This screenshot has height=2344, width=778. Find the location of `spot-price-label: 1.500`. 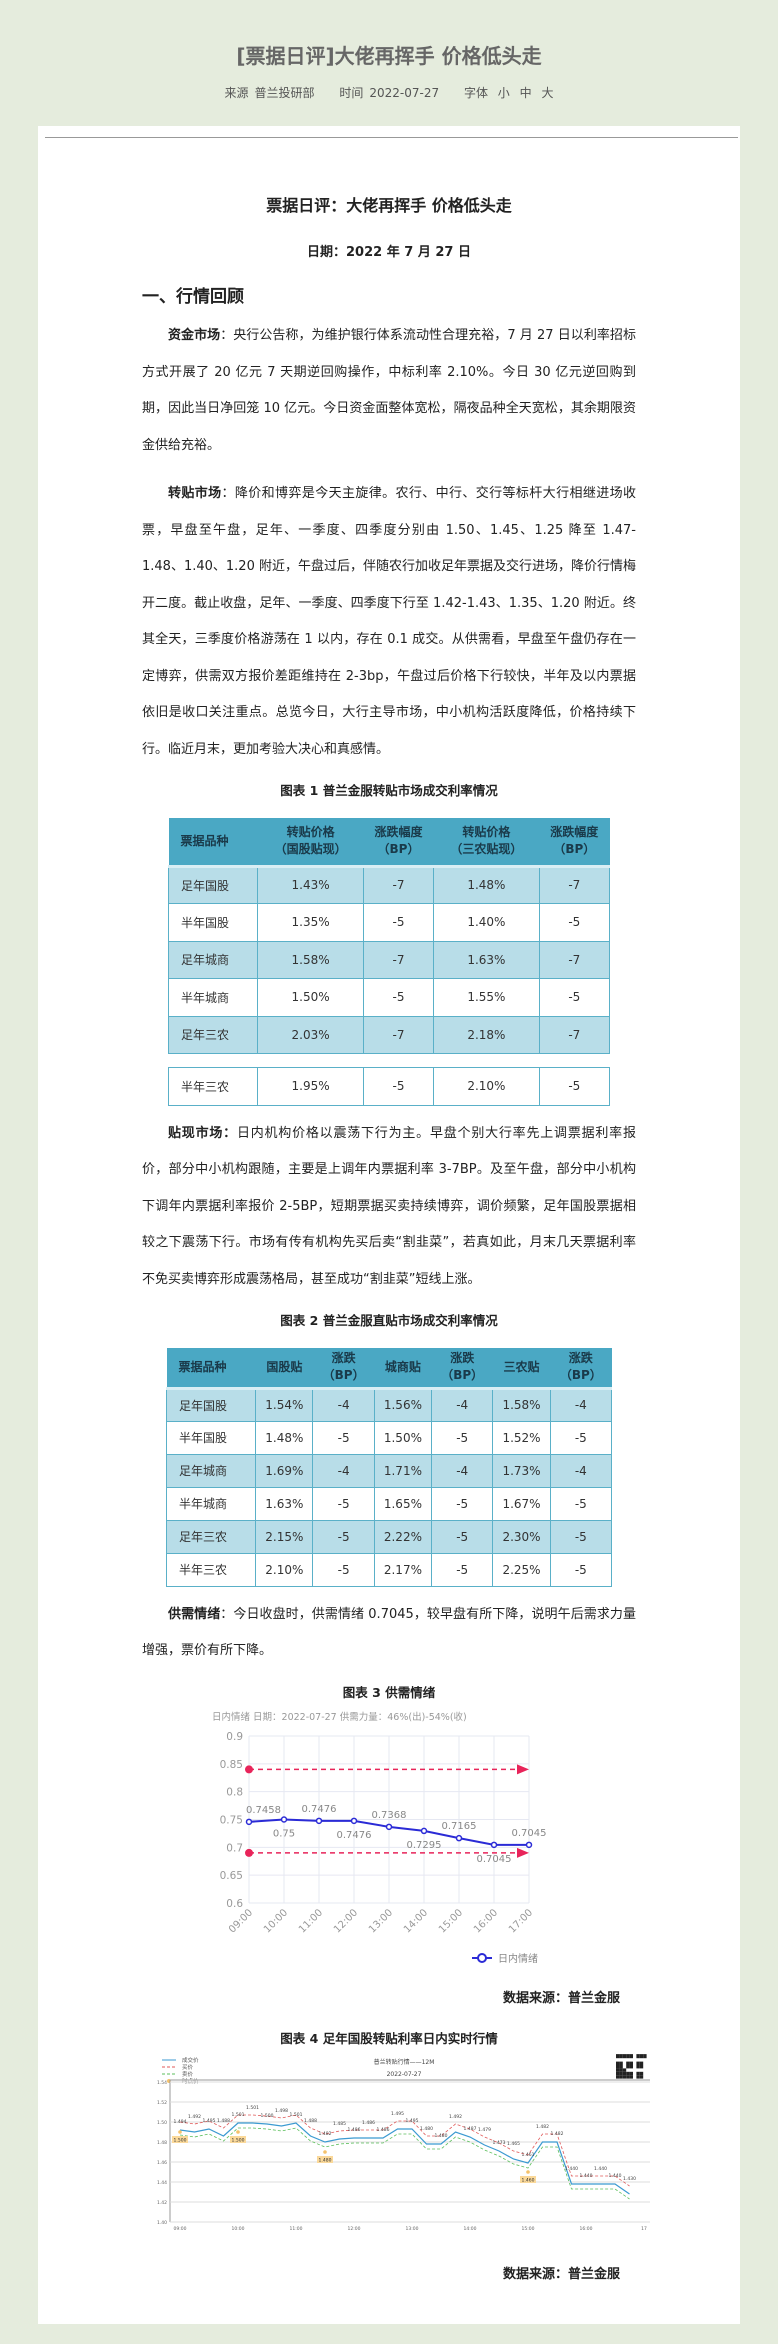

spot-price-label: 1.500 is located at coordinates (180, 2140).